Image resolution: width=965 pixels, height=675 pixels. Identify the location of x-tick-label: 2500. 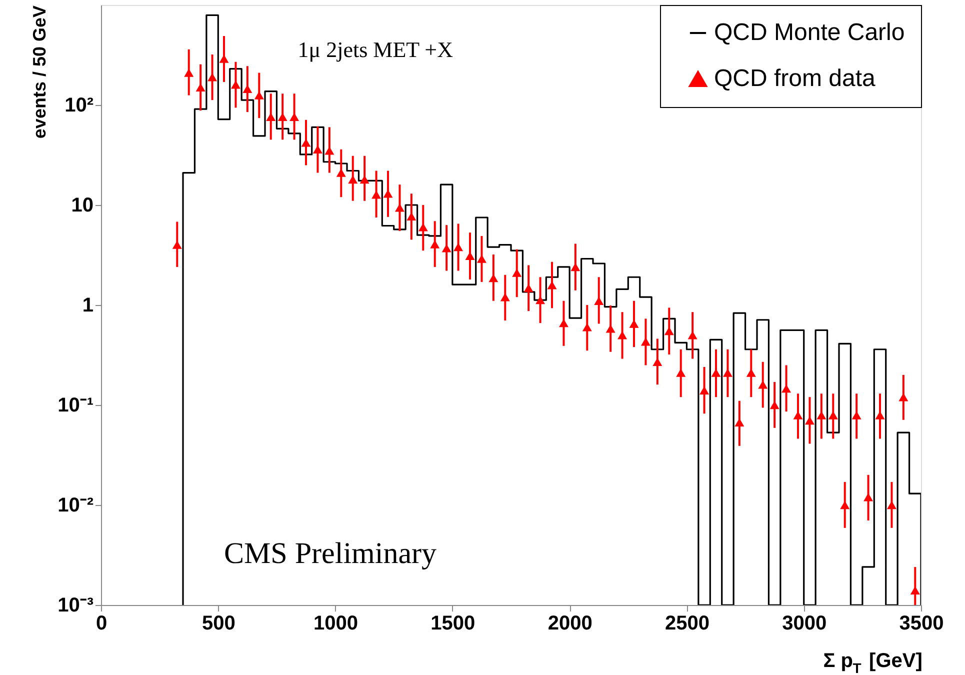
(687, 623).